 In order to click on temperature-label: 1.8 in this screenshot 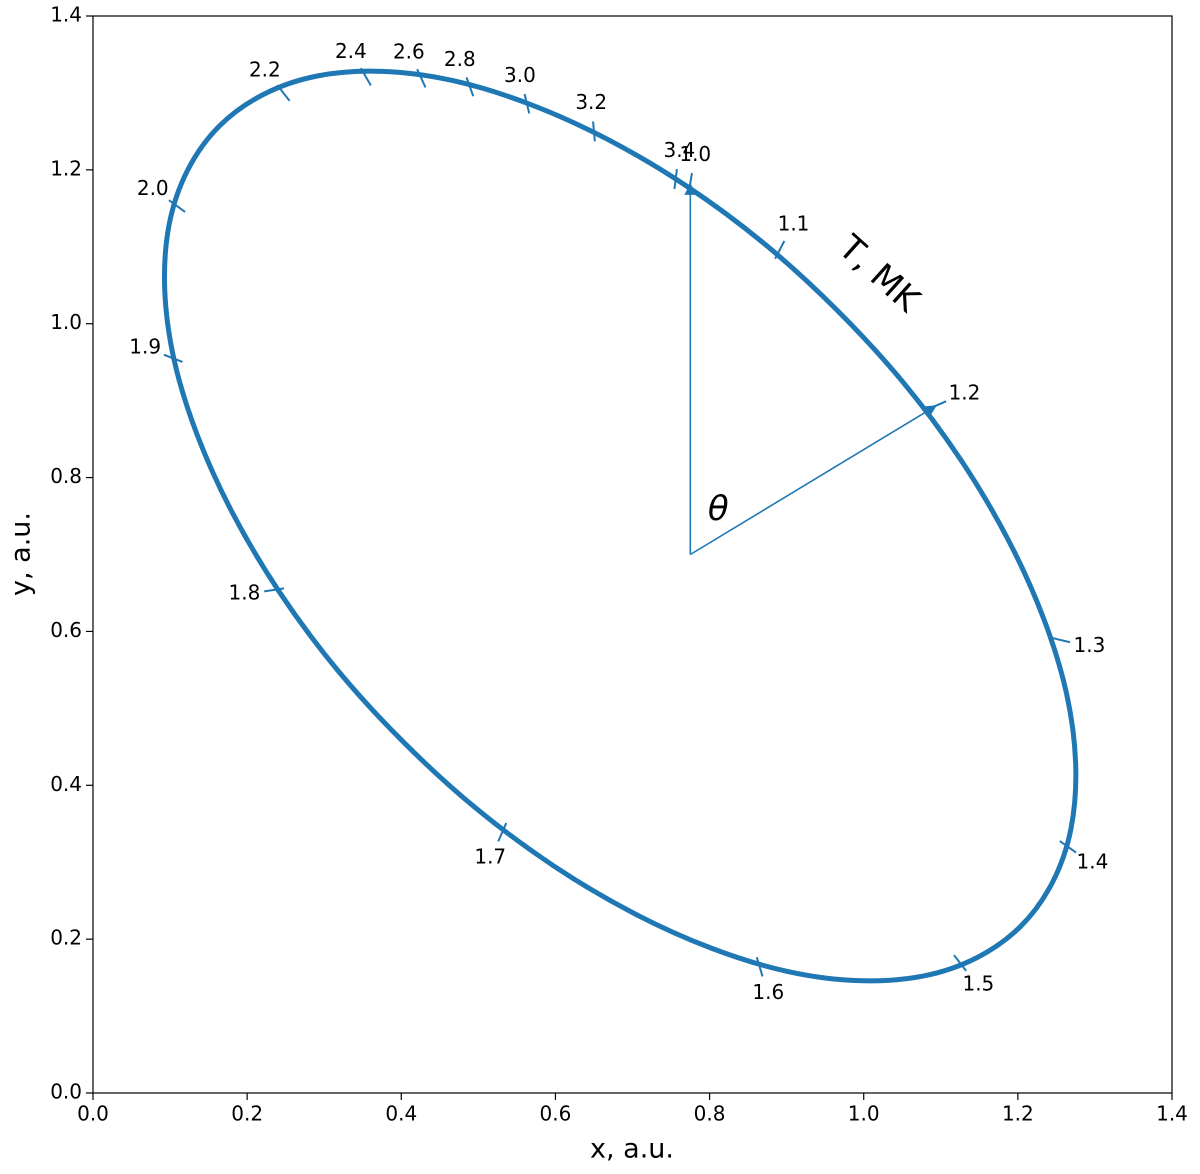, I will do `click(245, 593)`.